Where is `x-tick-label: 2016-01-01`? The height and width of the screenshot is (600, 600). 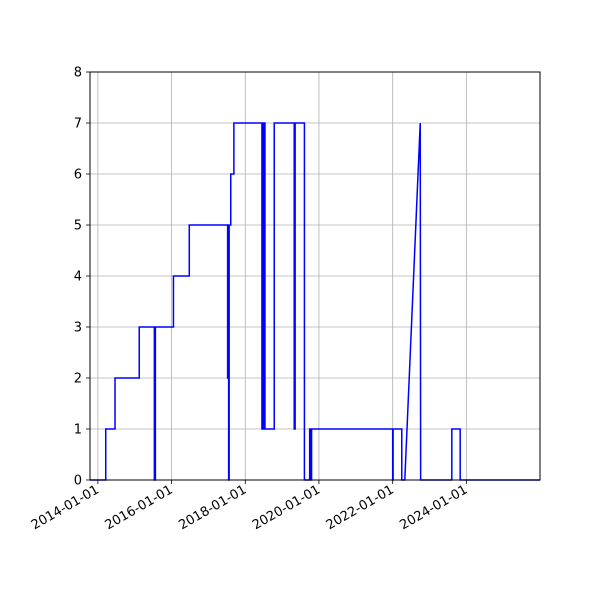
x-tick-label: 2016-01-01 is located at coordinates (139, 507).